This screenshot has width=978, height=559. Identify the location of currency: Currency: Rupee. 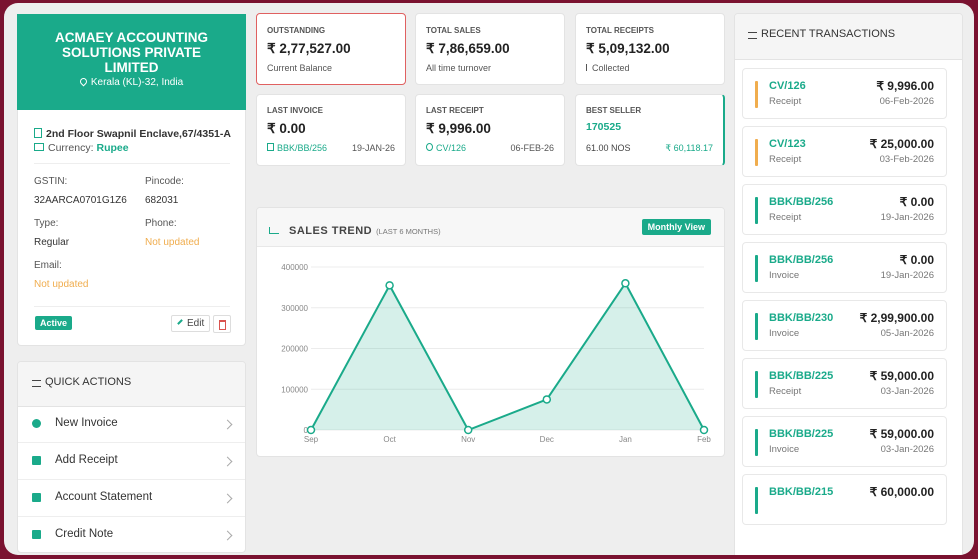
(81, 148).